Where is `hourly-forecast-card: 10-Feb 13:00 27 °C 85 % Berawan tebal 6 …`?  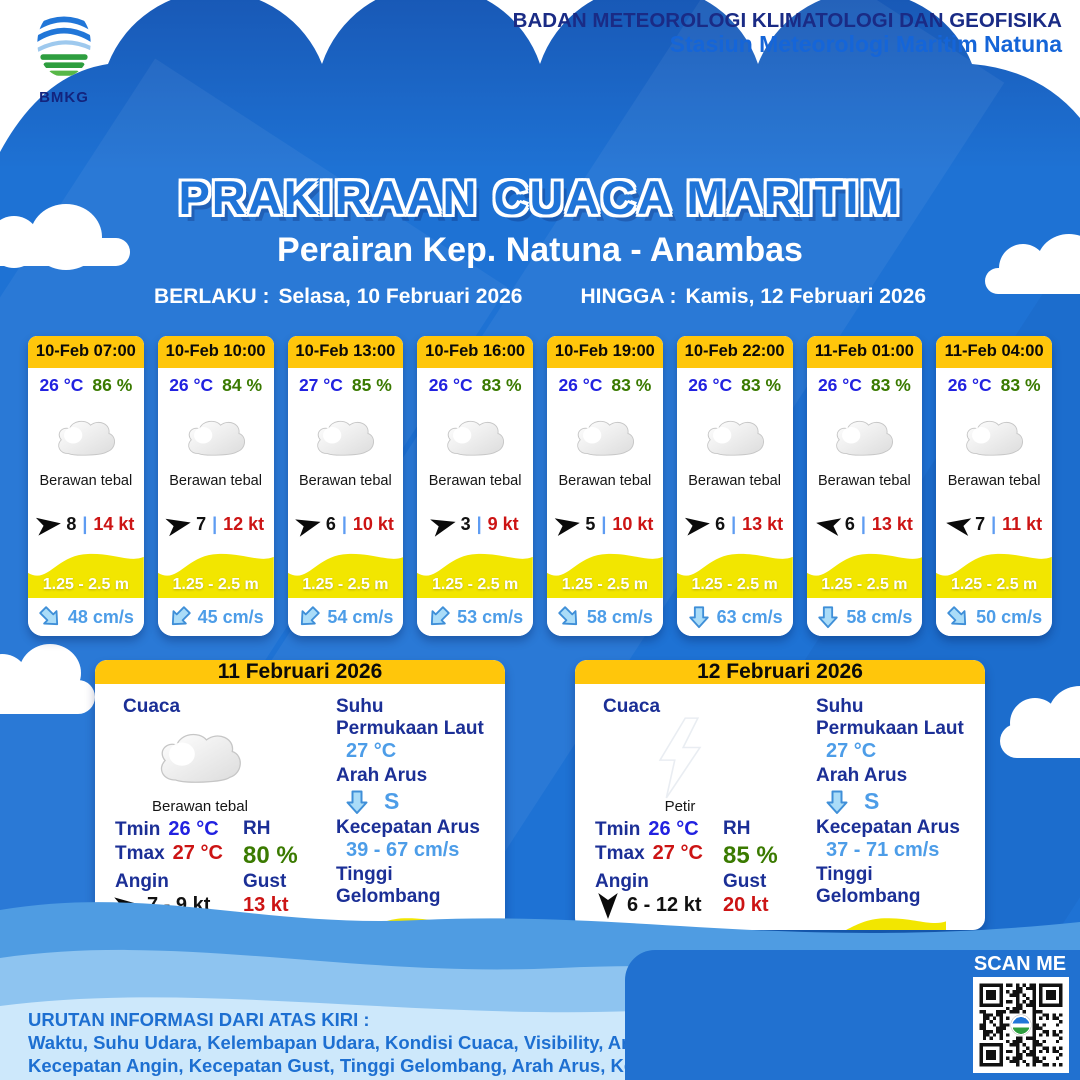
hourly-forecast-card: 10-Feb 13:00 27 °C 85 % Berawan tebal 6 … is located at coordinates (345, 486).